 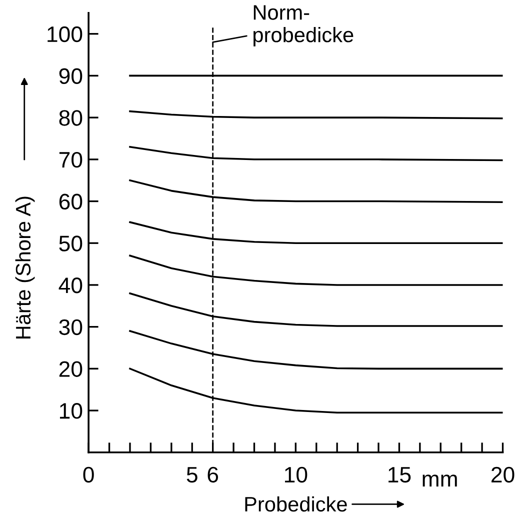 I want to click on x-tick-label: 20, so click(x=503, y=474).